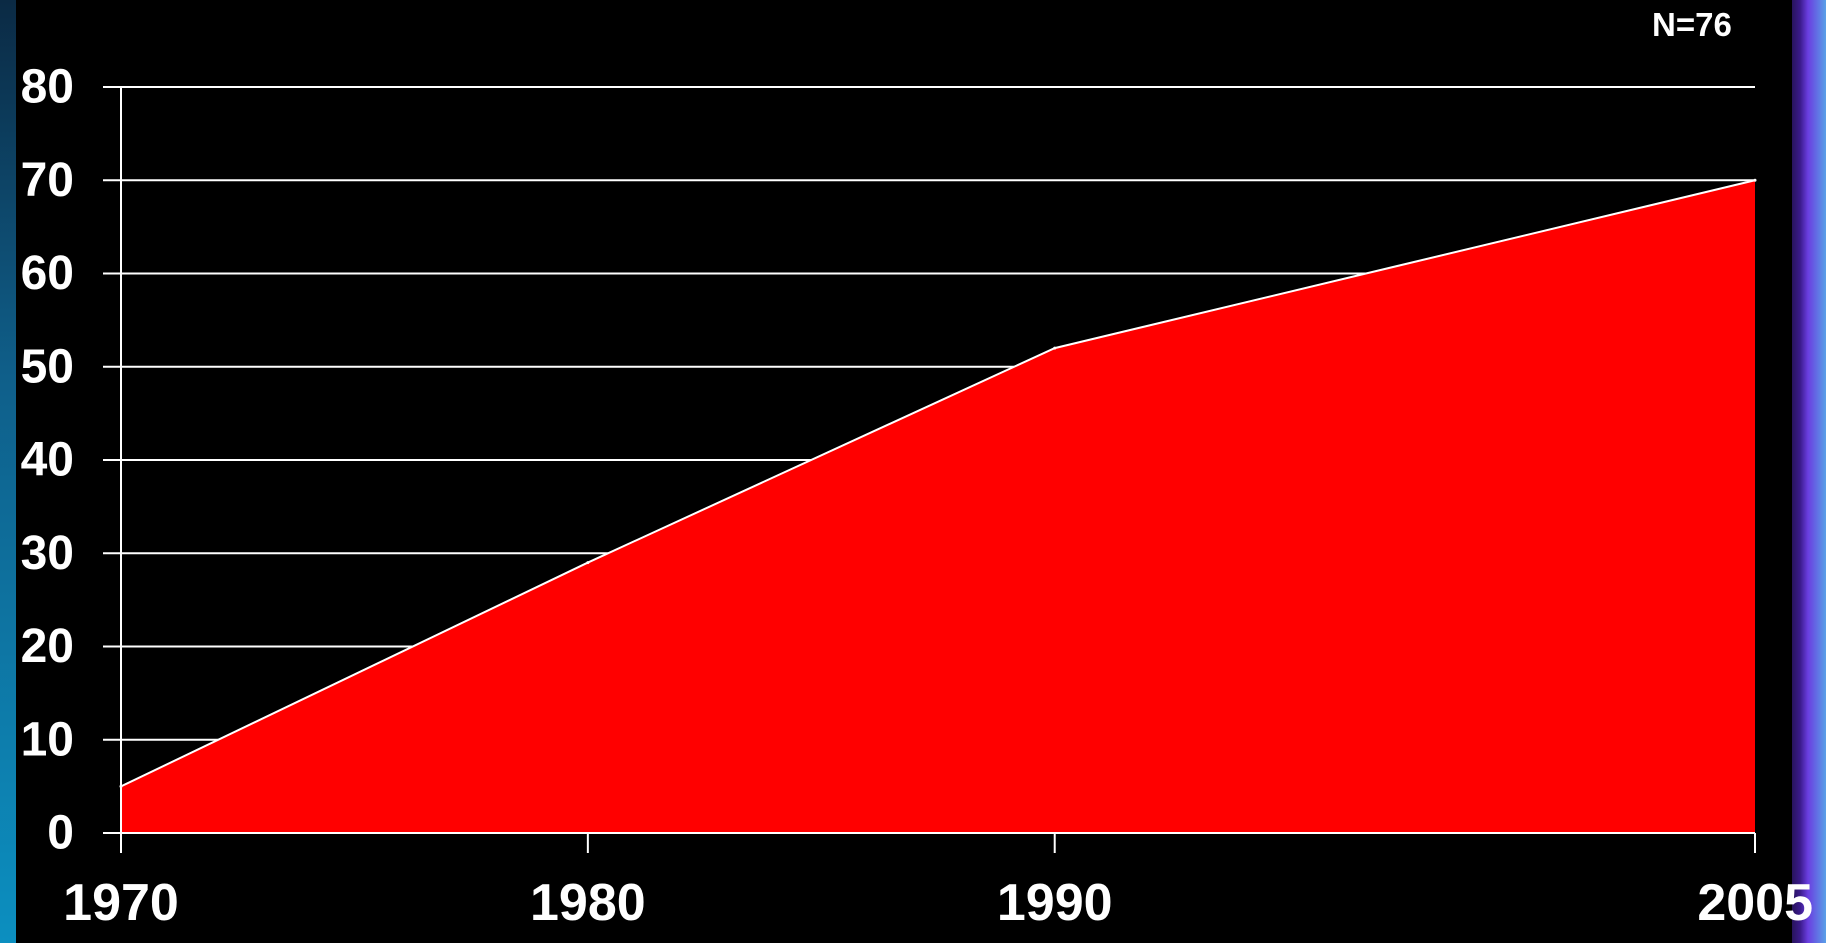 The image size is (1826, 943). What do you see at coordinates (1055, 903) in the screenshot?
I see `x-tick-label: 1990` at bounding box center [1055, 903].